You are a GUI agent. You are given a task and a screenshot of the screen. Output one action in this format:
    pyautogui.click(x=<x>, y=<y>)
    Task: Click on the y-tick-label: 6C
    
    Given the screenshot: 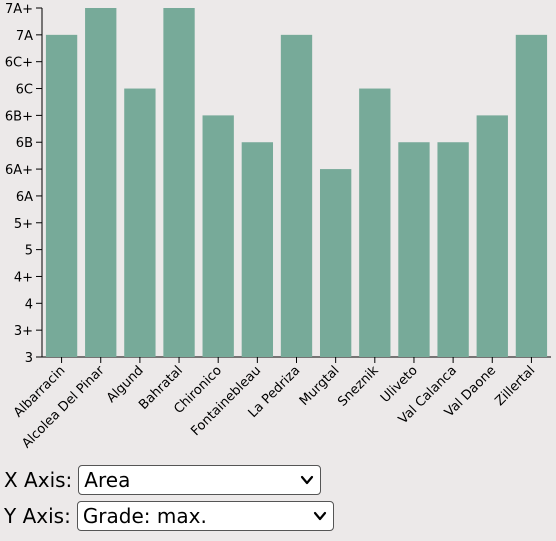 What is the action you would take?
    pyautogui.click(x=24, y=90)
    